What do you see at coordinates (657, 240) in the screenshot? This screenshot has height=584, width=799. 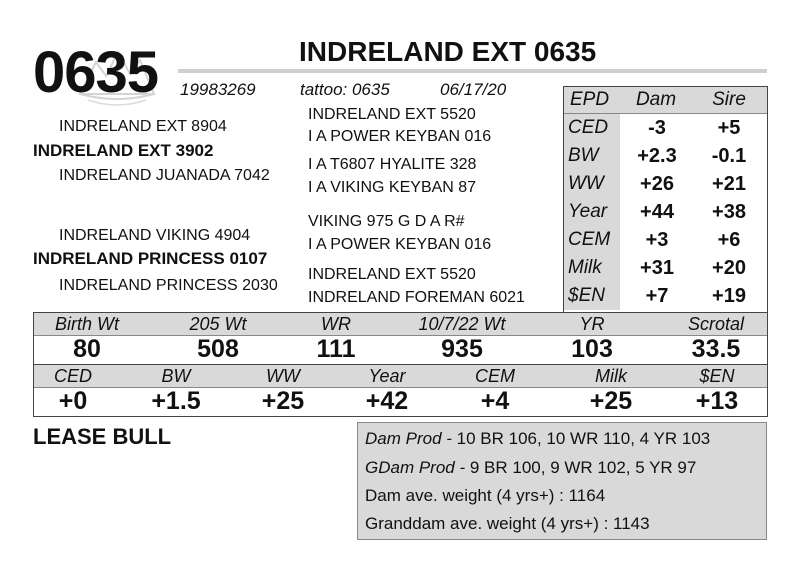 I see `epd-dam-value: +3` at bounding box center [657, 240].